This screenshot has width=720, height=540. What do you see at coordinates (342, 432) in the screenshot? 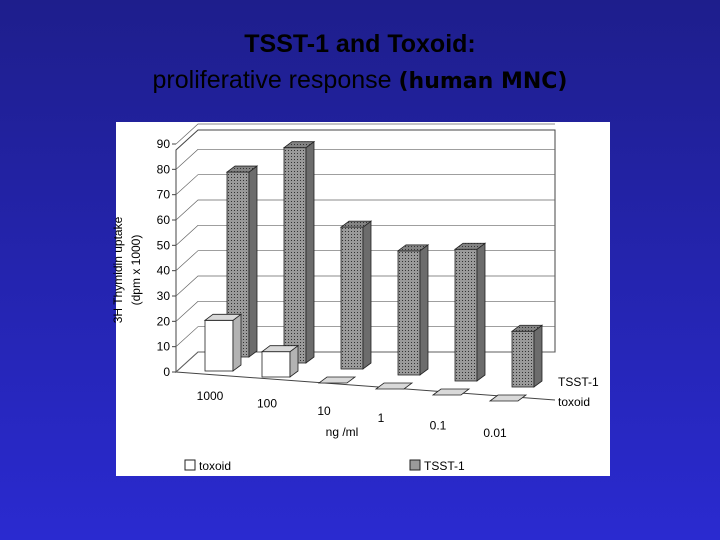
I see `x-axis-label: ng /ml` at bounding box center [342, 432].